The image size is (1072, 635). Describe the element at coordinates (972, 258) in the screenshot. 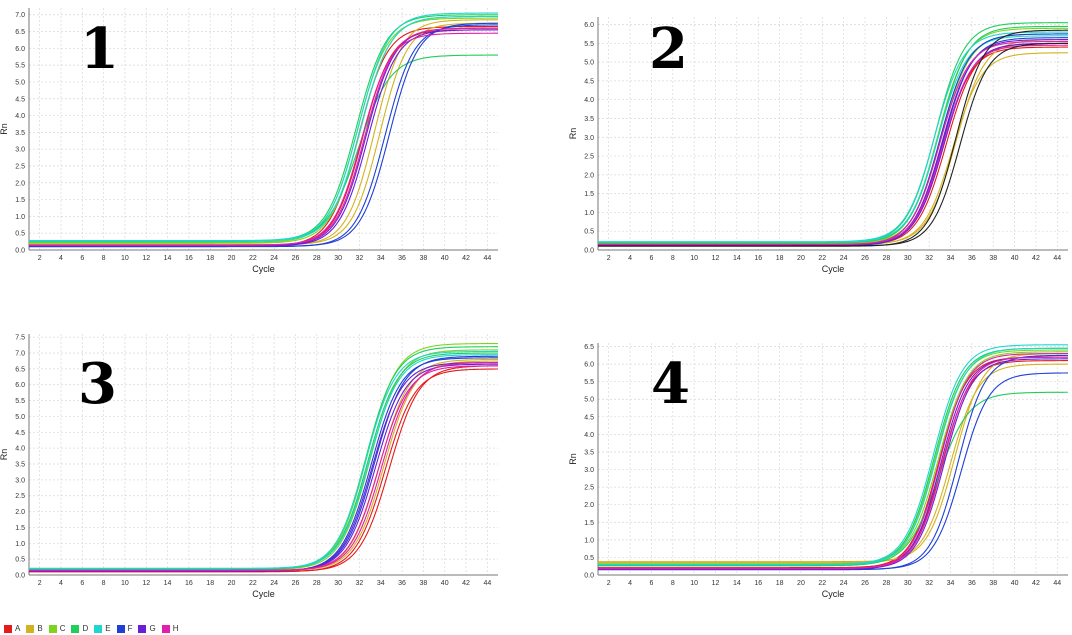

I see `x-tick-label: 36` at that location.